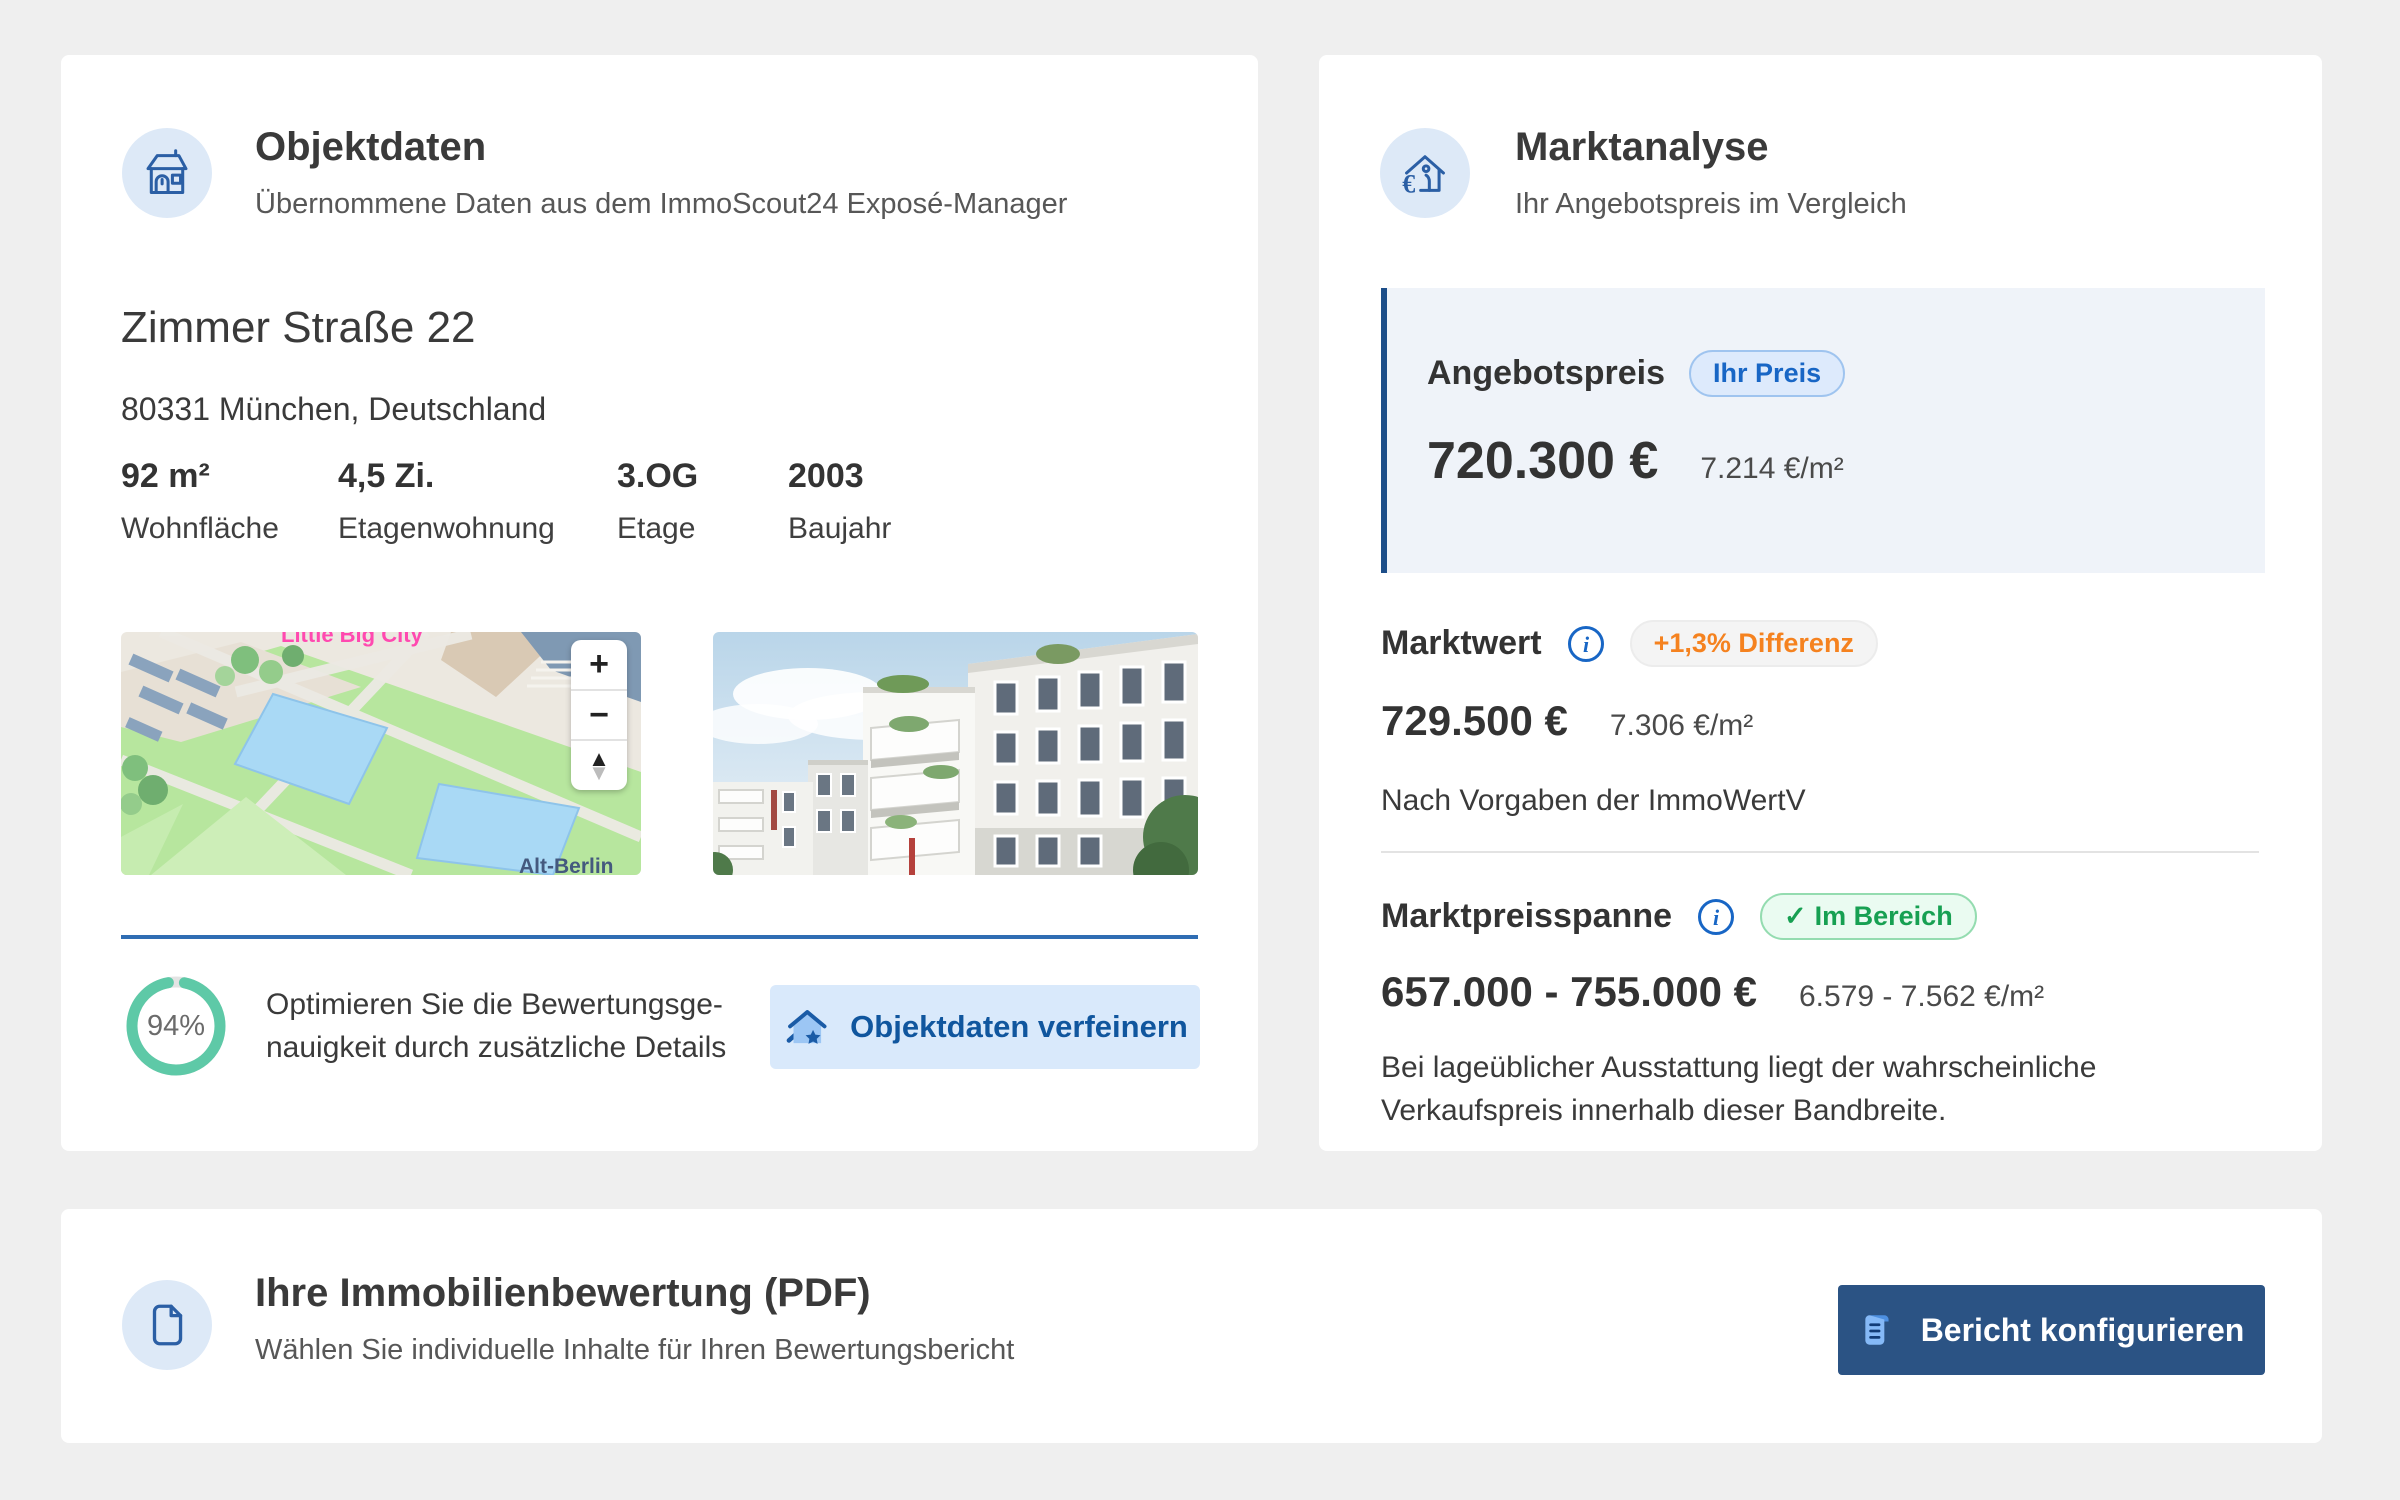 The width and height of the screenshot is (2400, 1500). I want to click on market-card-title: Marktanalyse, so click(1642, 147).